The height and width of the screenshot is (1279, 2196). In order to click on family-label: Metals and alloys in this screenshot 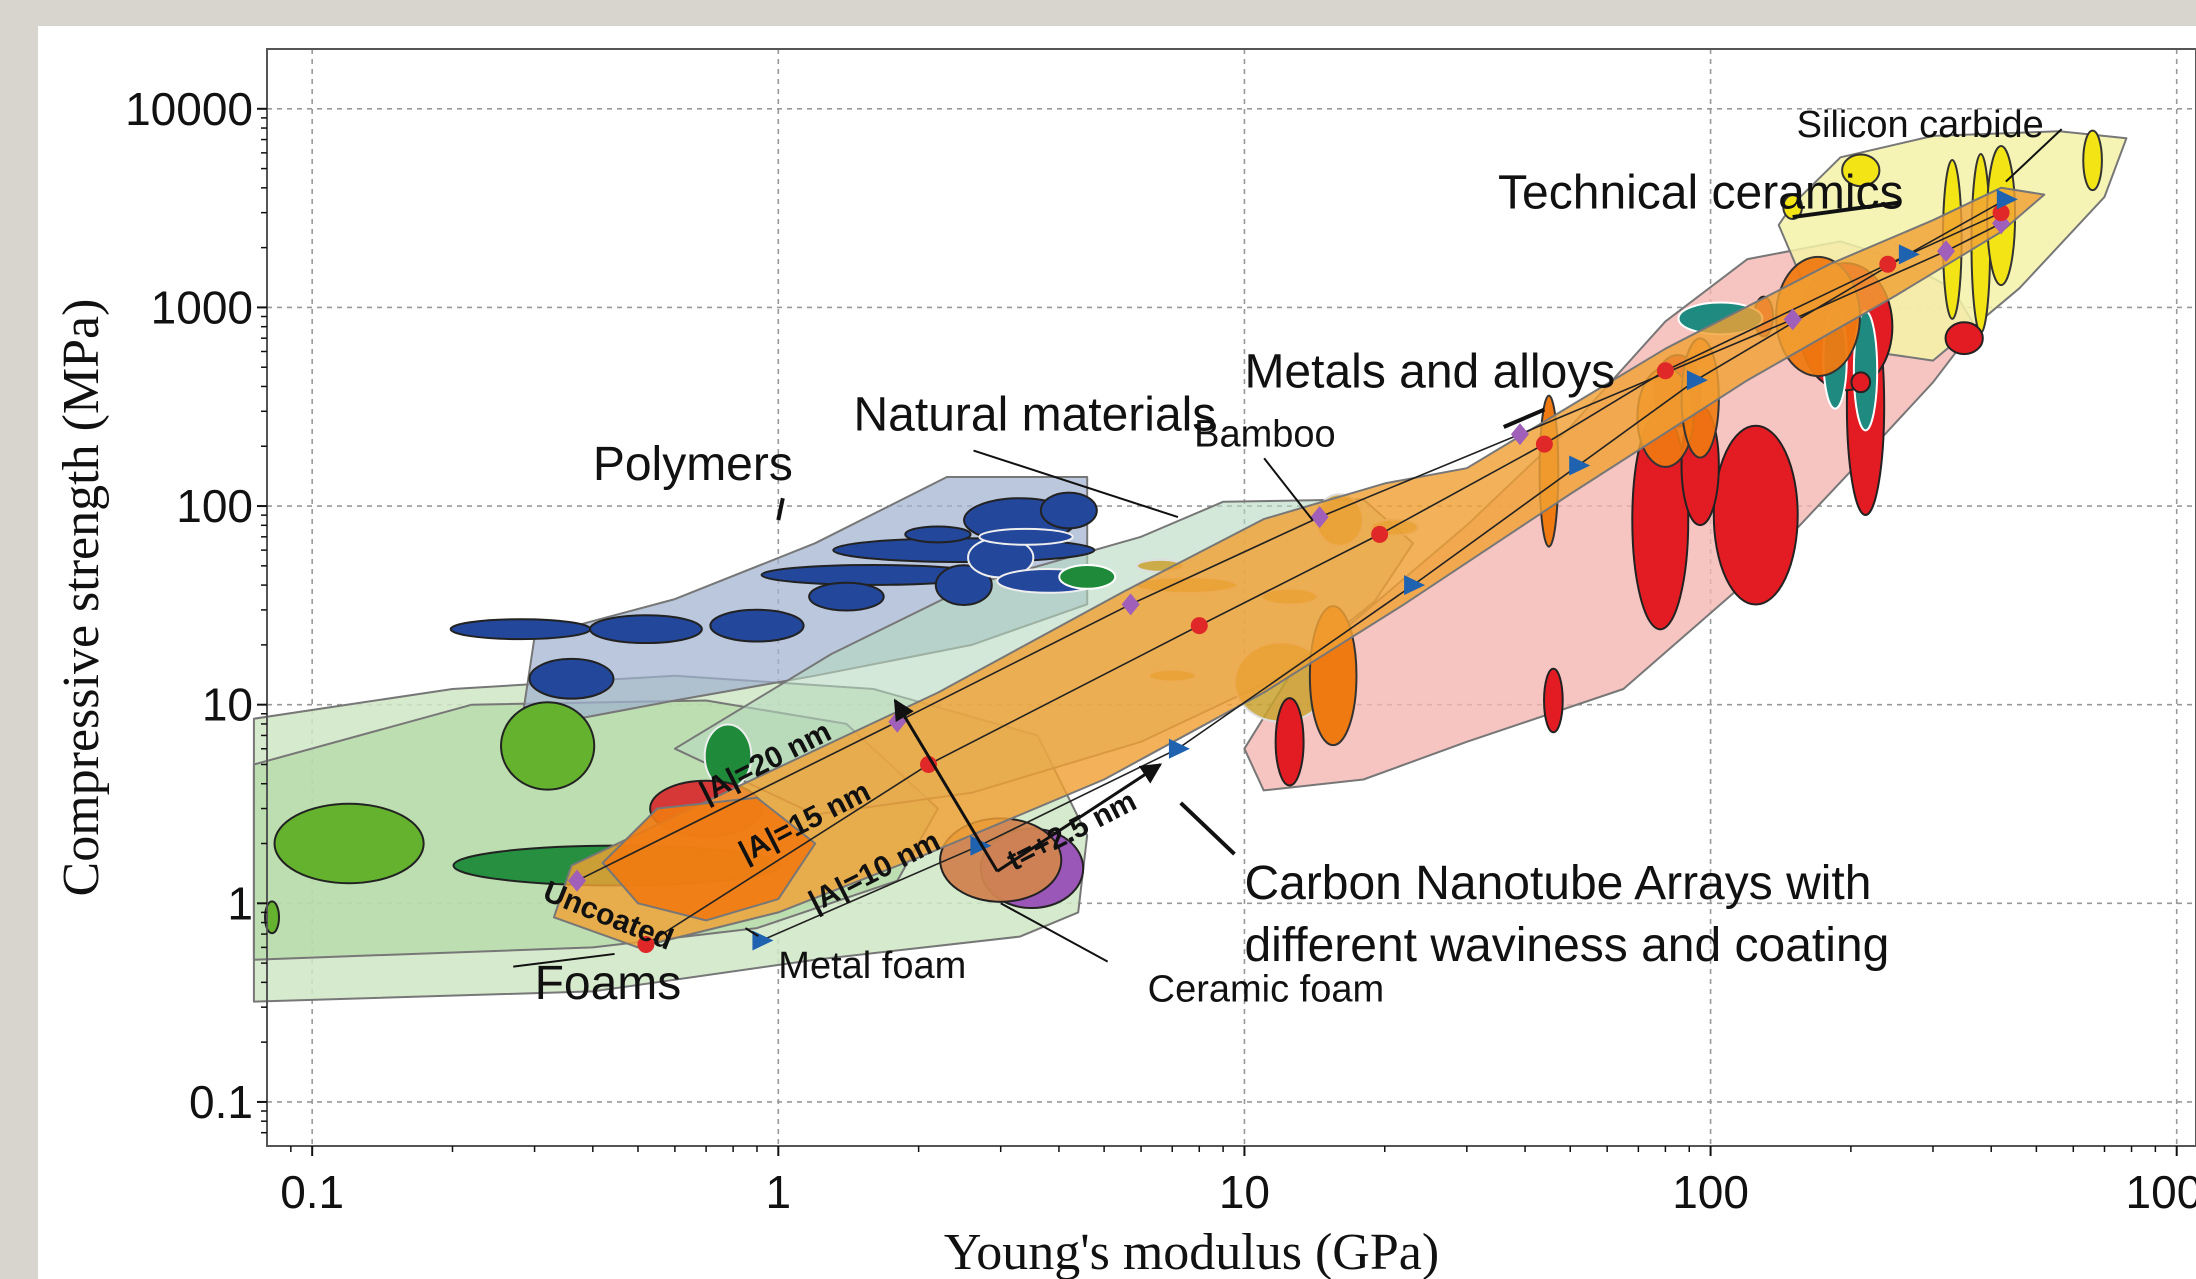, I will do `click(1429, 372)`.